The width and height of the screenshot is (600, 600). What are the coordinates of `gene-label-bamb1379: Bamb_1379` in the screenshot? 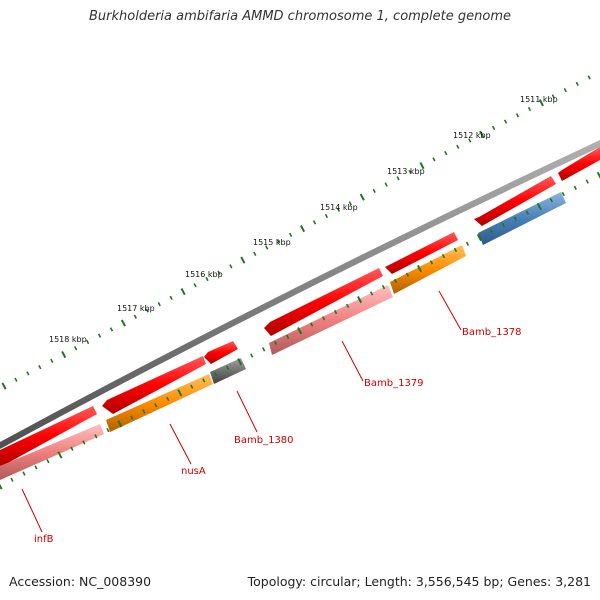 It's located at (394, 383).